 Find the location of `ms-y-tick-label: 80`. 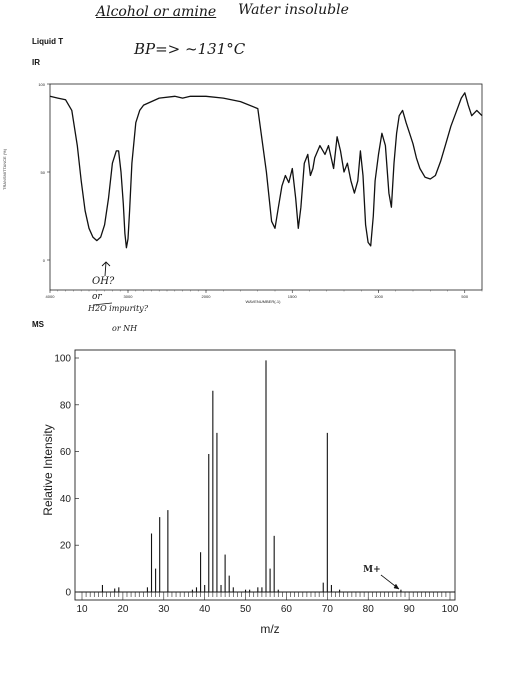

ms-y-tick-label: 80 is located at coordinates (66, 405).